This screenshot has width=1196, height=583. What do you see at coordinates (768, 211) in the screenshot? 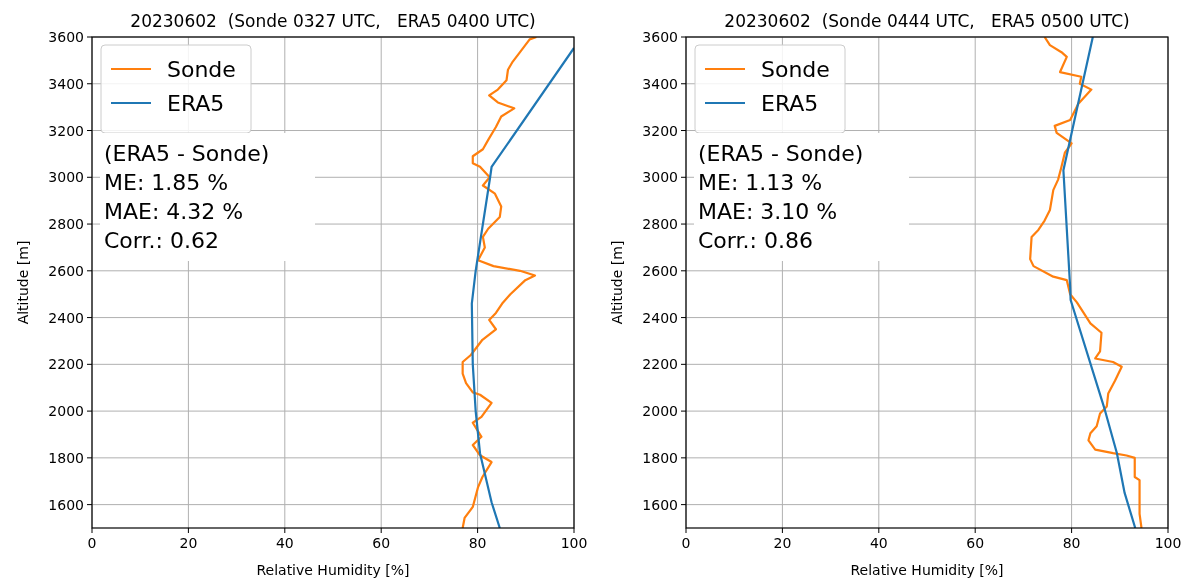
I see `annotation: MAE: 3.10 %` at bounding box center [768, 211].